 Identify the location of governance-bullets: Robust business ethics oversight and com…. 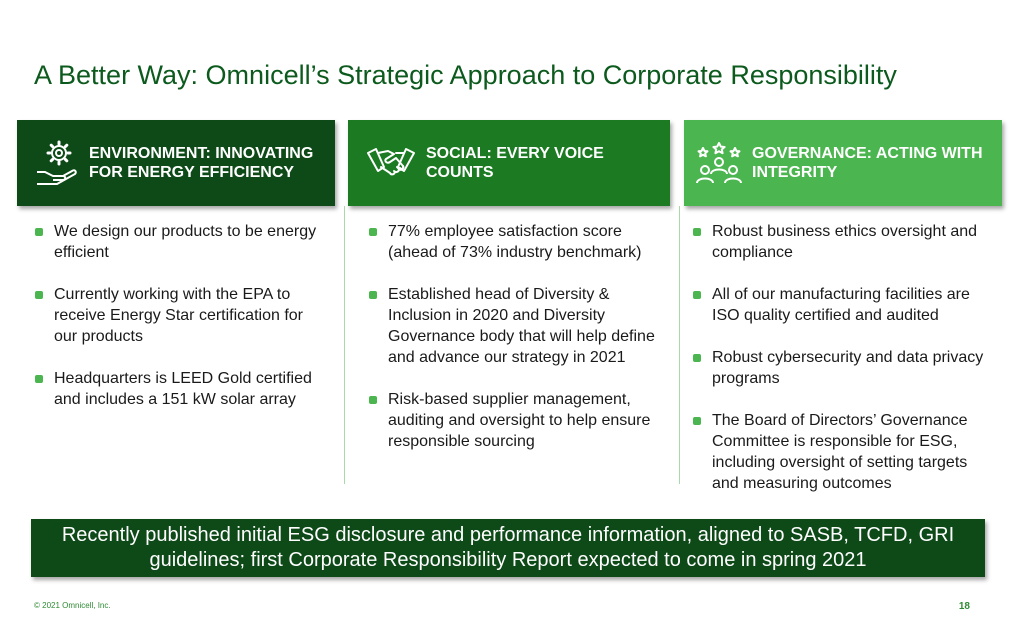
(840, 368).